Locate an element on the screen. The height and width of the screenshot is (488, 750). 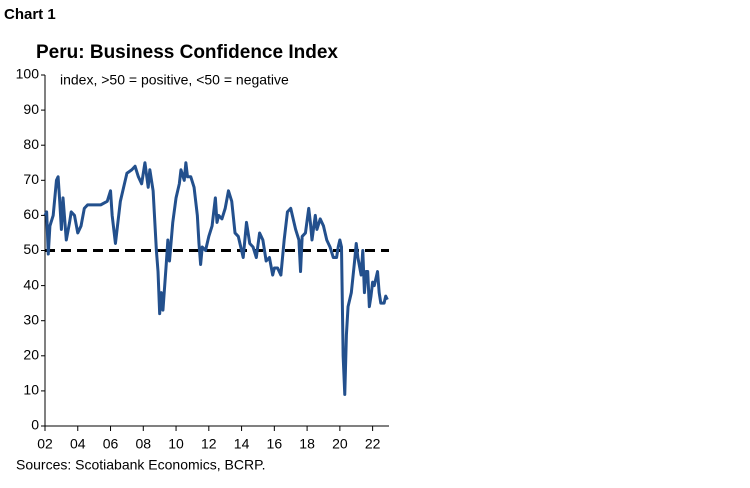
x-tick-label: 10 is located at coordinates (176, 444).